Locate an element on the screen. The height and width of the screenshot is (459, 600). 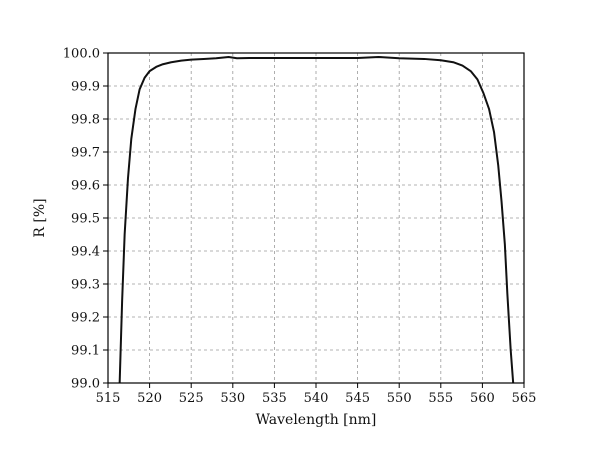
x-tick-label: 520 is located at coordinates (149, 398).